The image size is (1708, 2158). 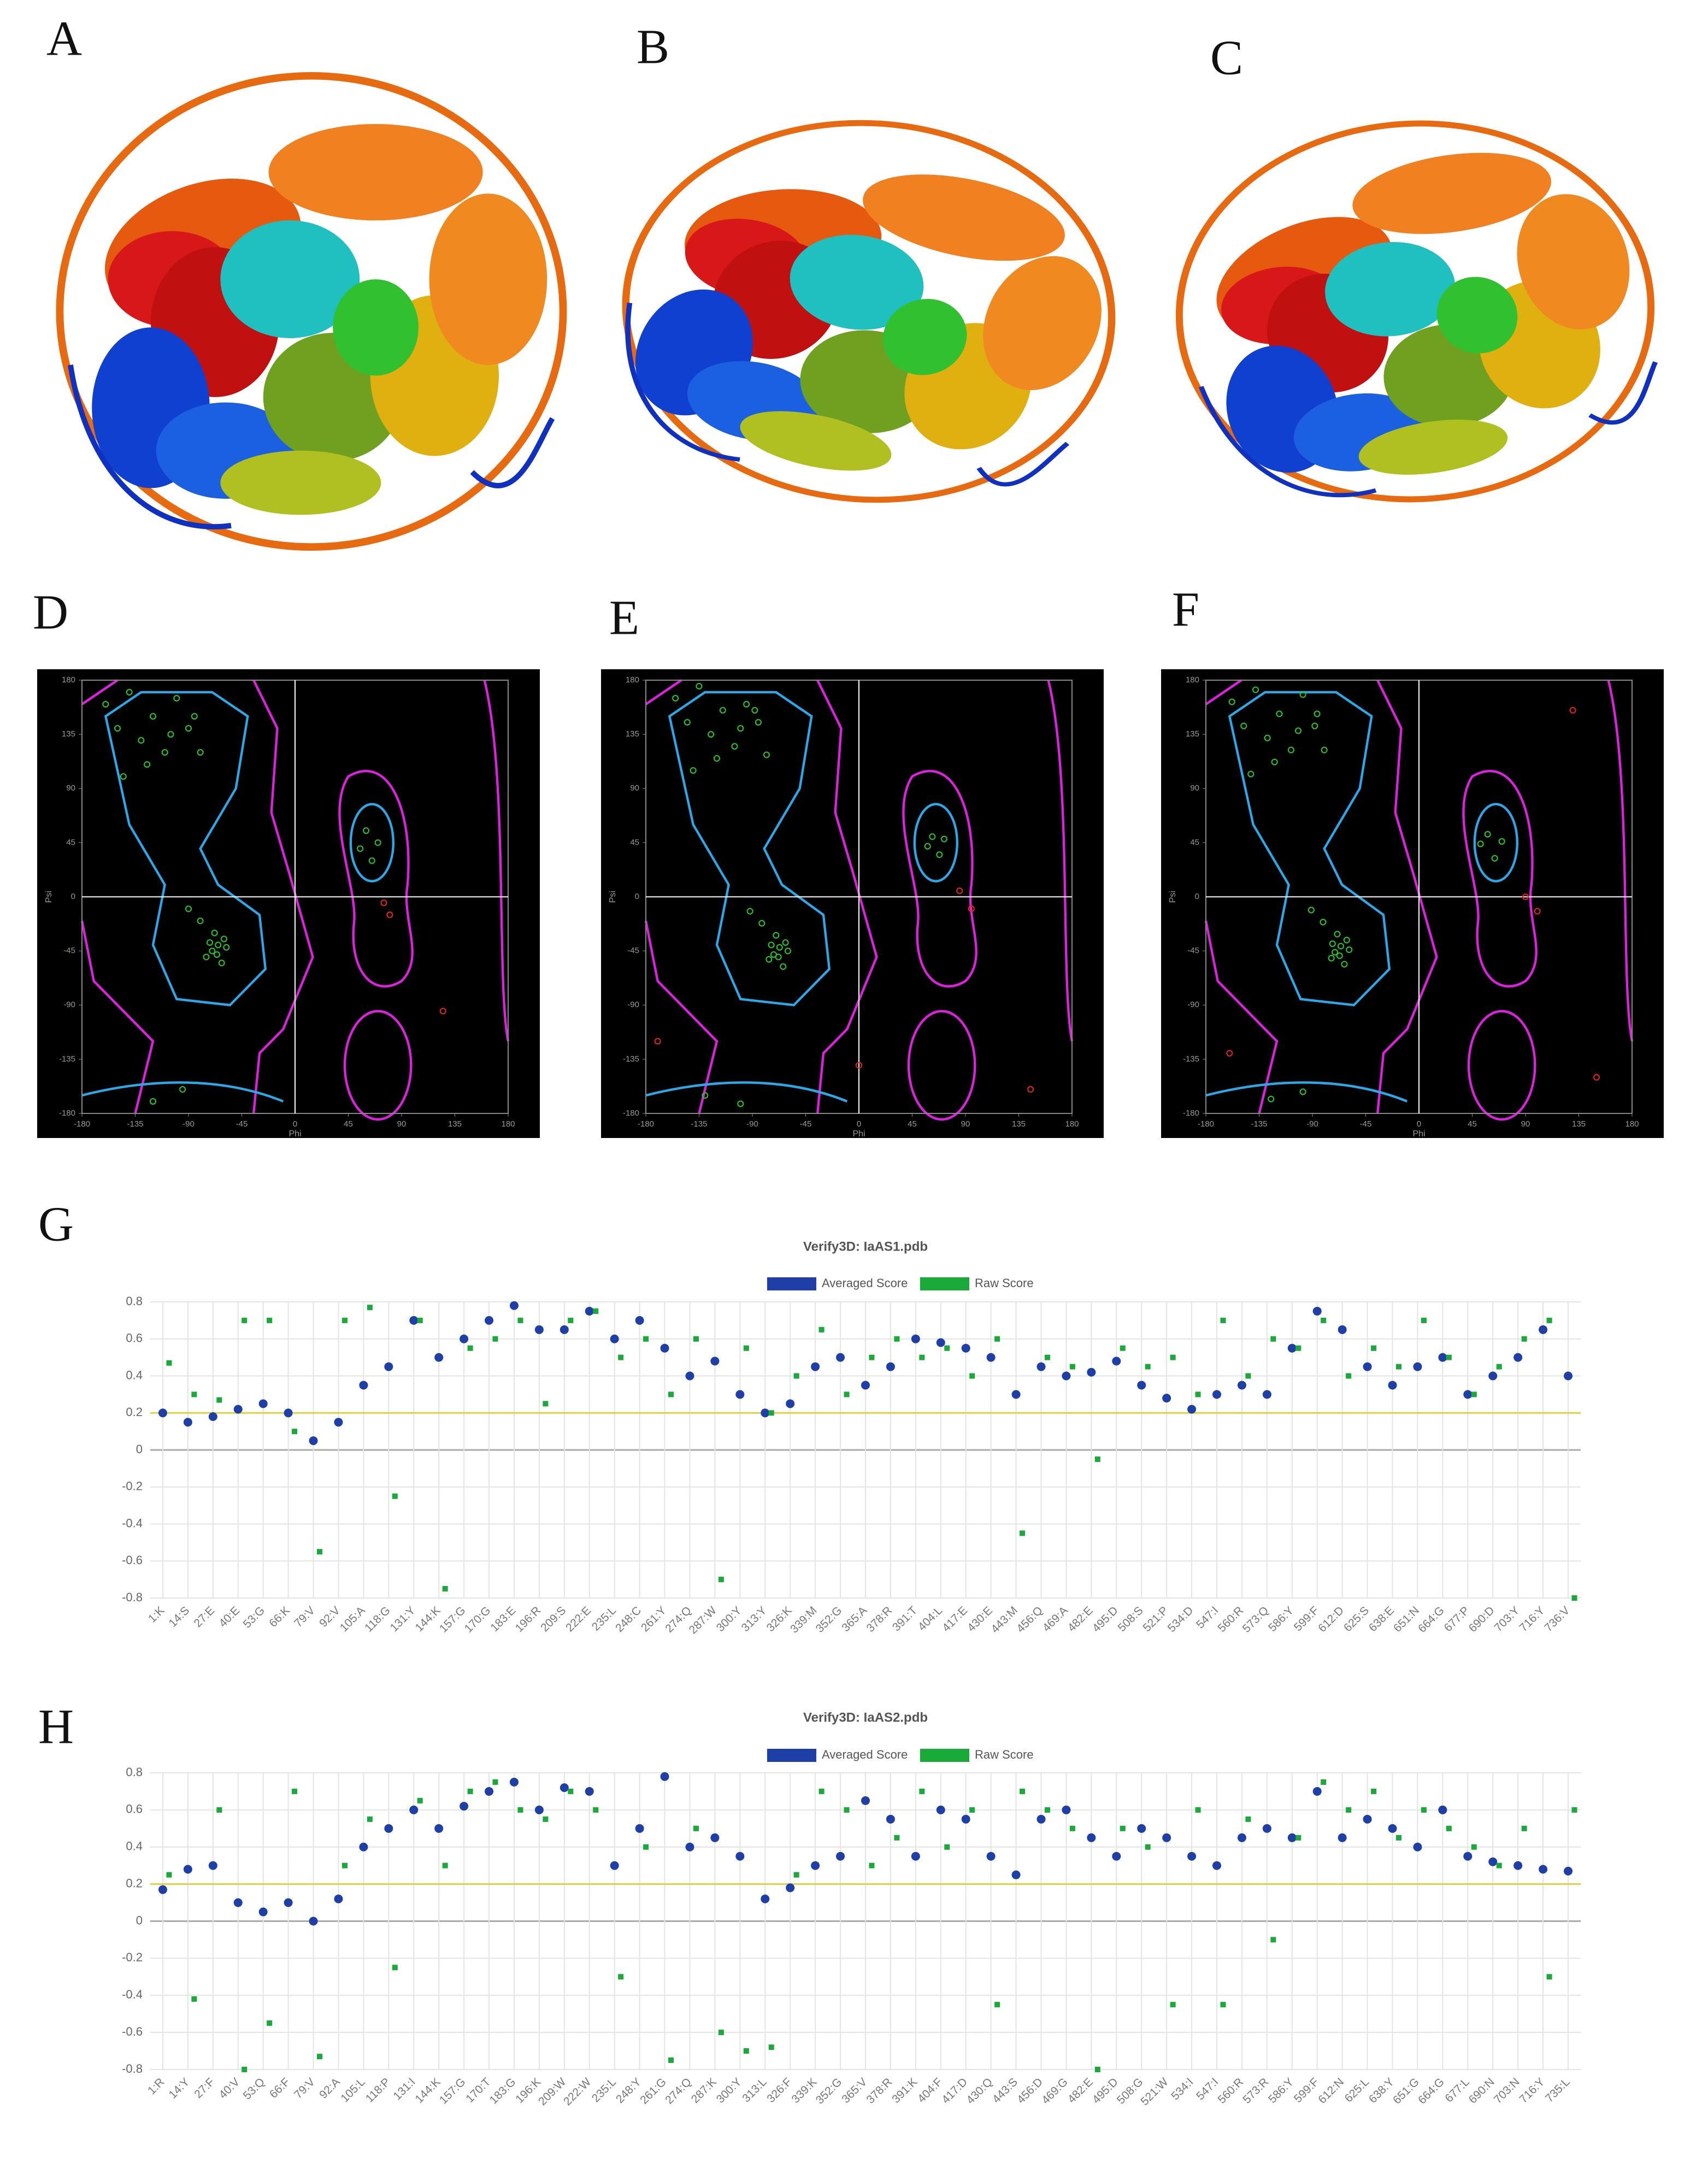 I want to click on x-tick-label: 469:G, so click(x=1054, y=2091).